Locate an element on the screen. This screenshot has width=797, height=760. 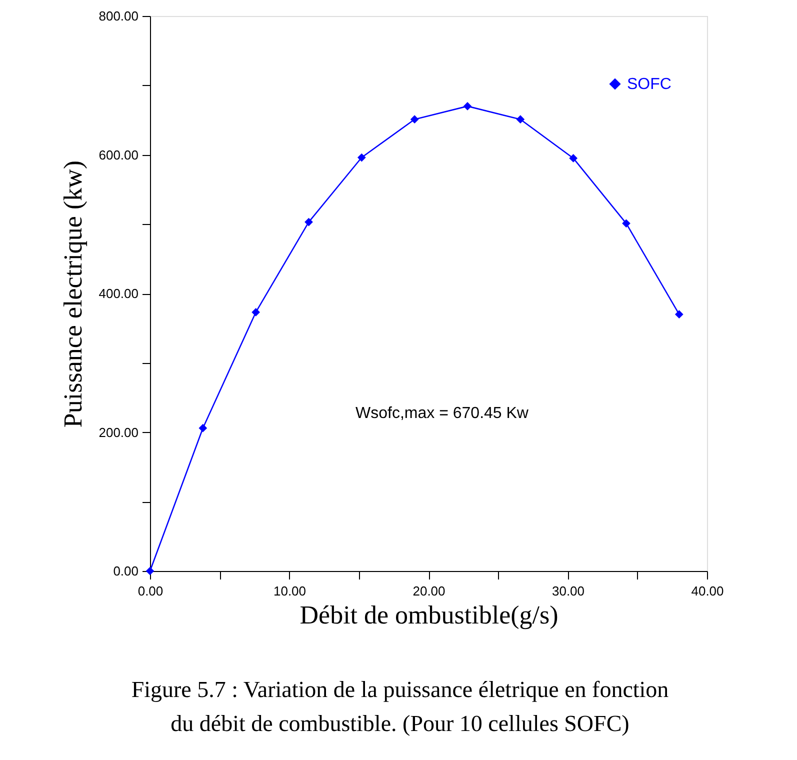
y-axis-title: Puissance electrique (kw) is located at coordinates (73, 294).